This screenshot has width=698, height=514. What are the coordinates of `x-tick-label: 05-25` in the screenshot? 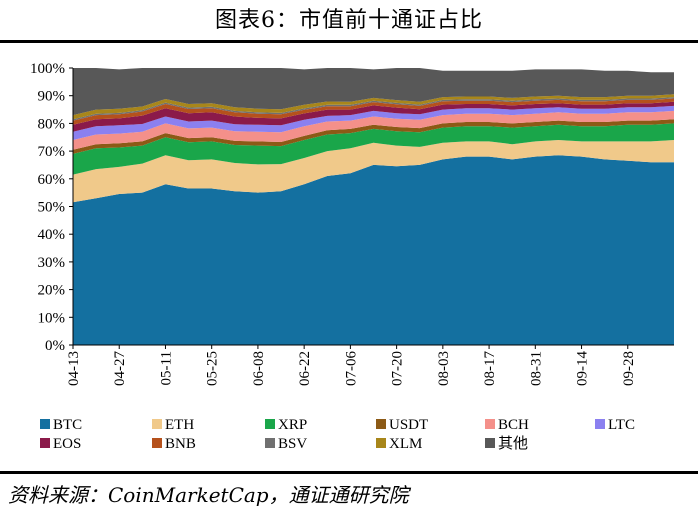 It's located at (213, 368).